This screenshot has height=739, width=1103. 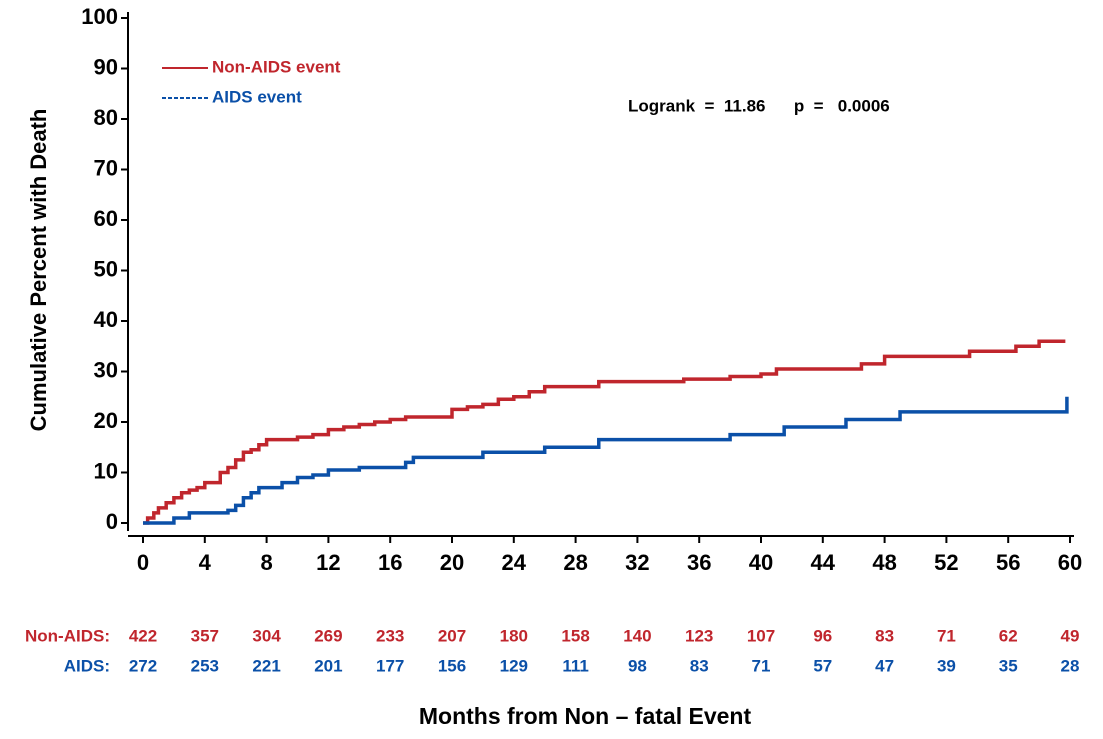 I want to click on risk-count: 272, so click(x=143, y=665).